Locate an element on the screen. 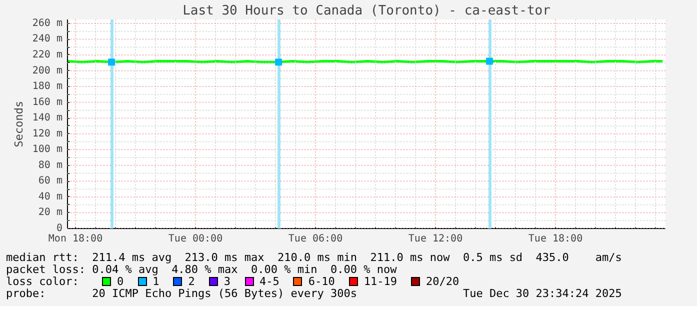  legend-label: 11-19 is located at coordinates (380, 281).